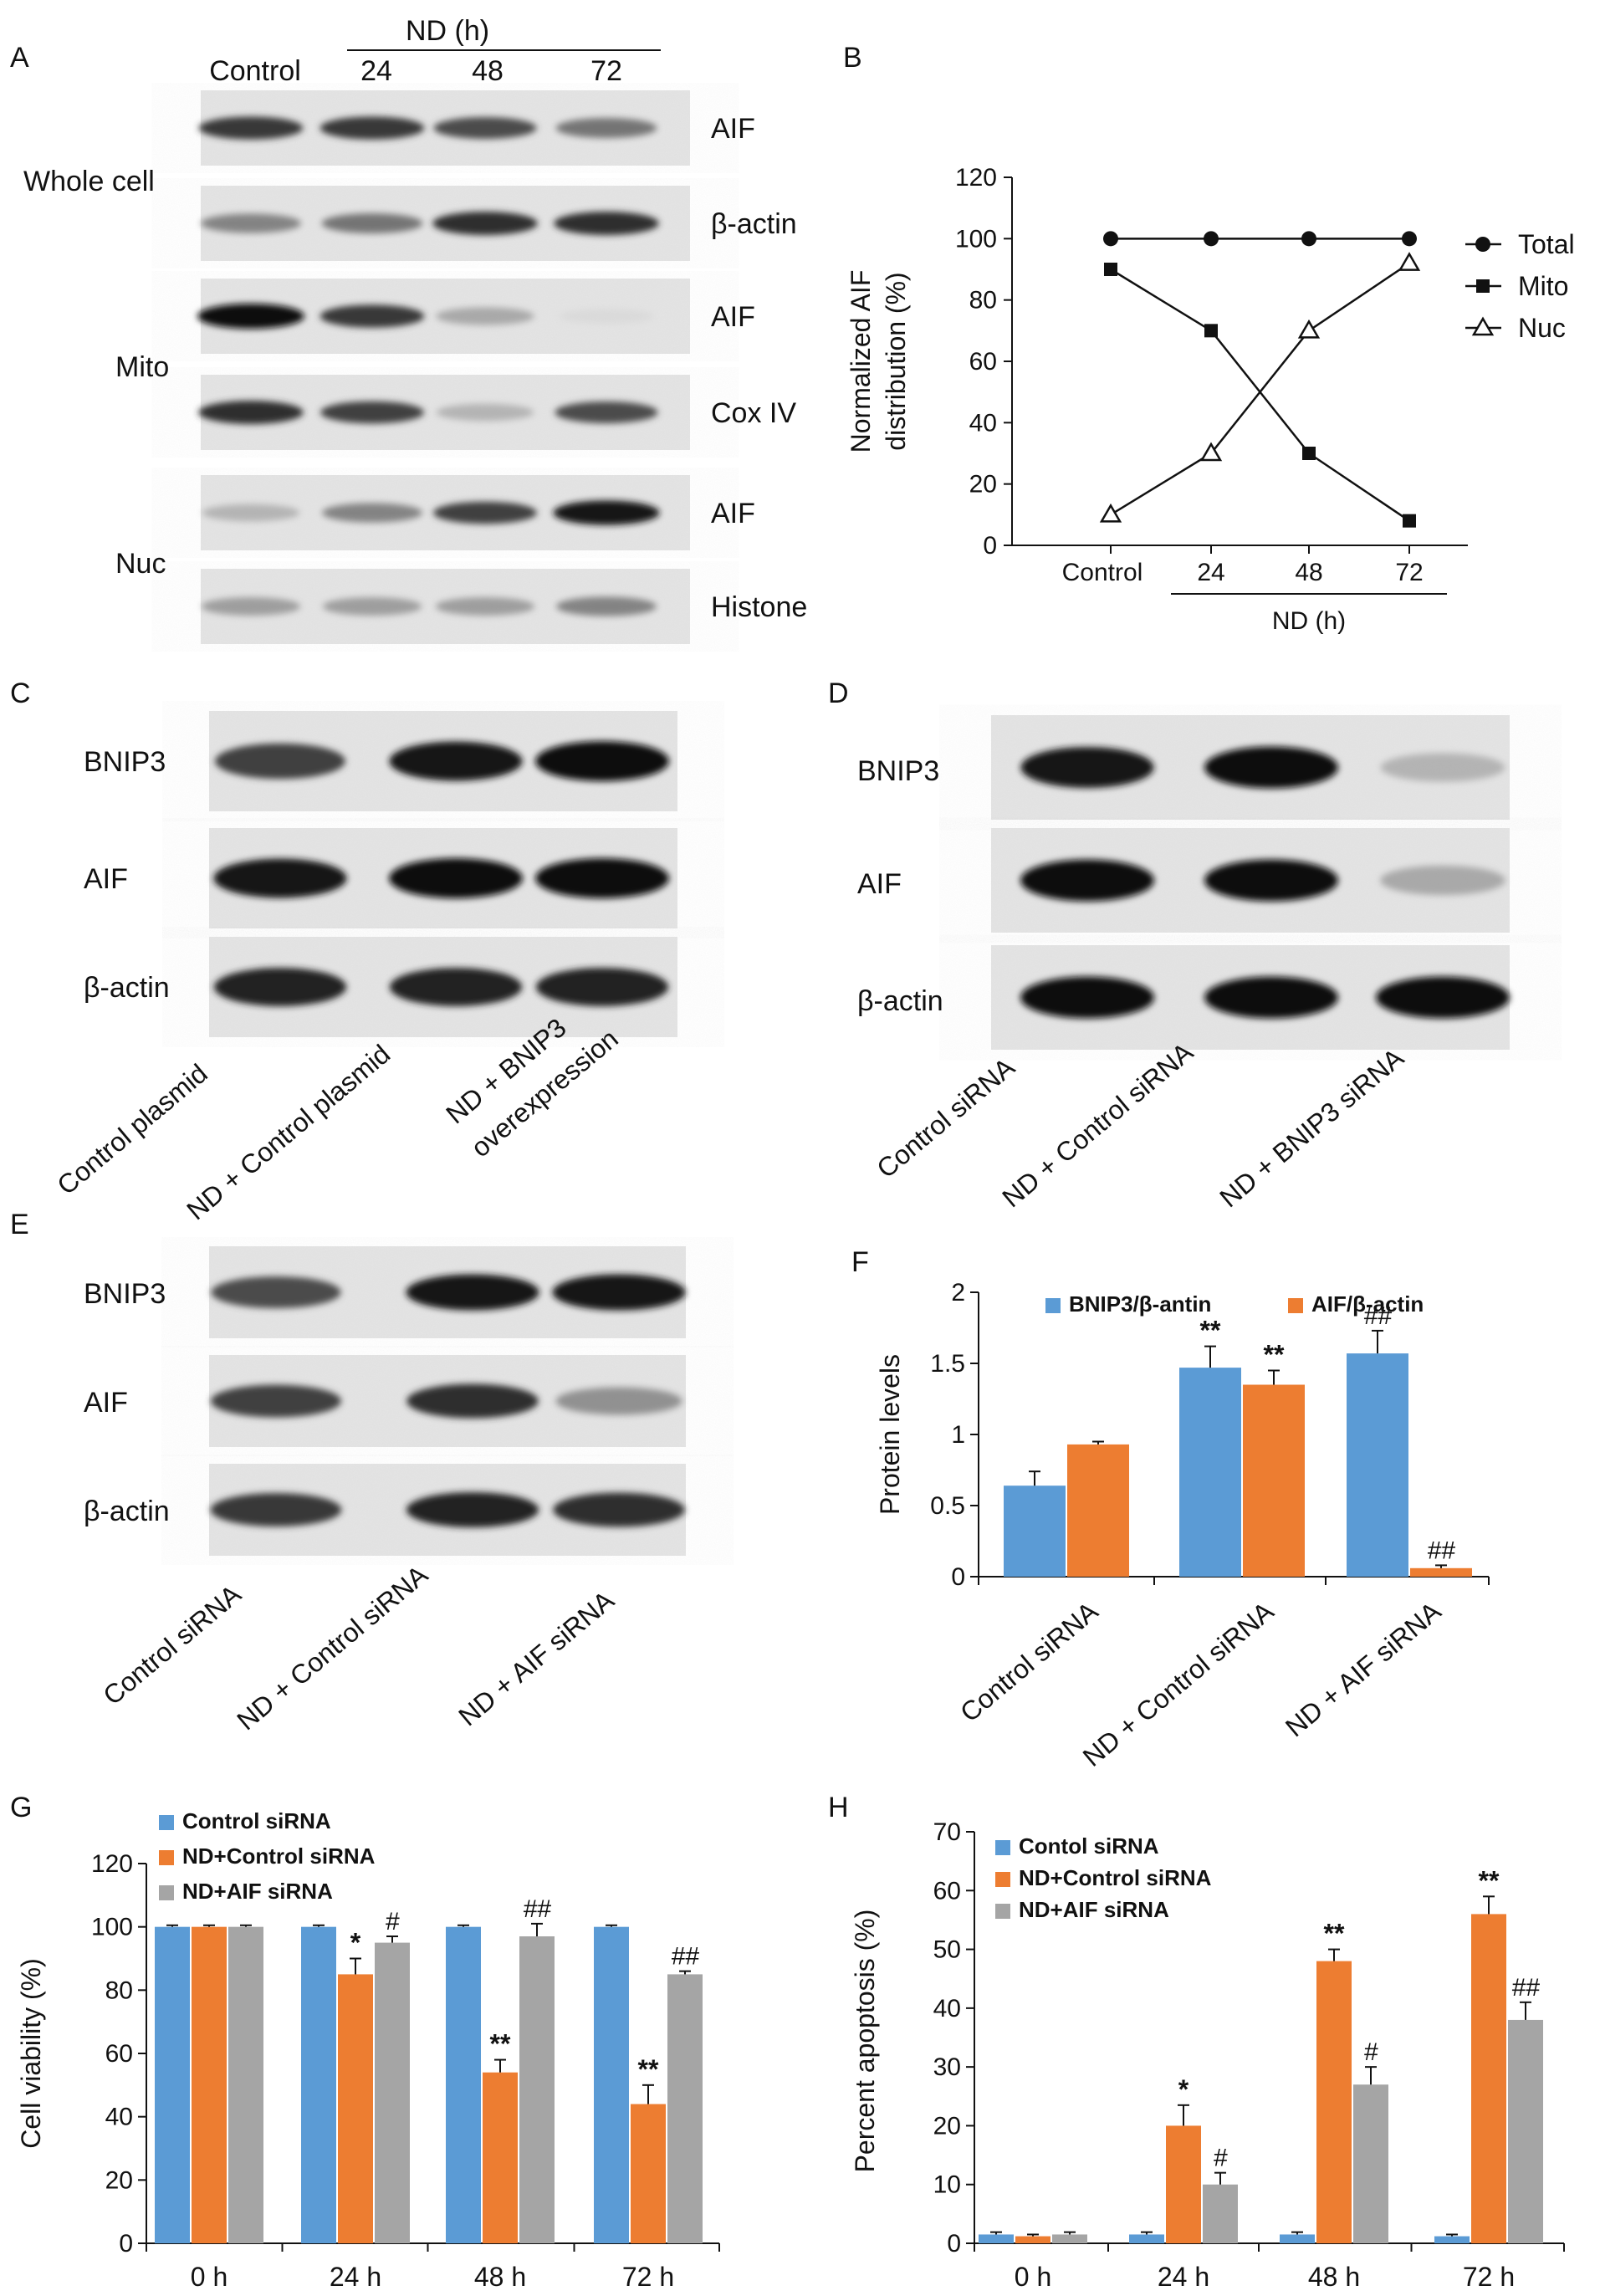 Image resolution: width=1600 pixels, height=2296 pixels. What do you see at coordinates (838, 1808) in the screenshot?
I see `panel-h-letter: H` at bounding box center [838, 1808].